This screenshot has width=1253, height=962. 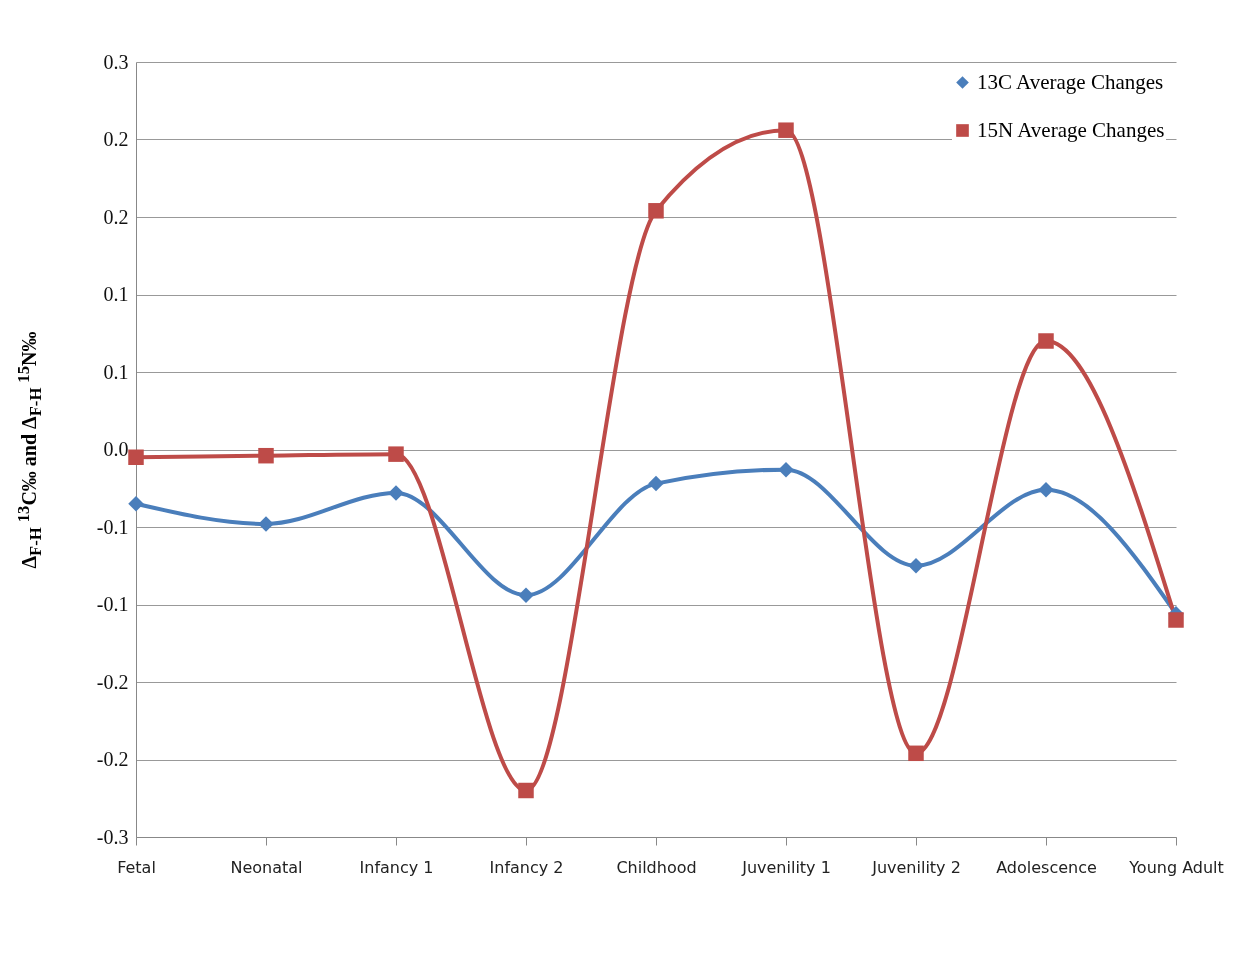 What do you see at coordinates (1071, 129) in the screenshot?
I see `legend-label: 15N Average Changes` at bounding box center [1071, 129].